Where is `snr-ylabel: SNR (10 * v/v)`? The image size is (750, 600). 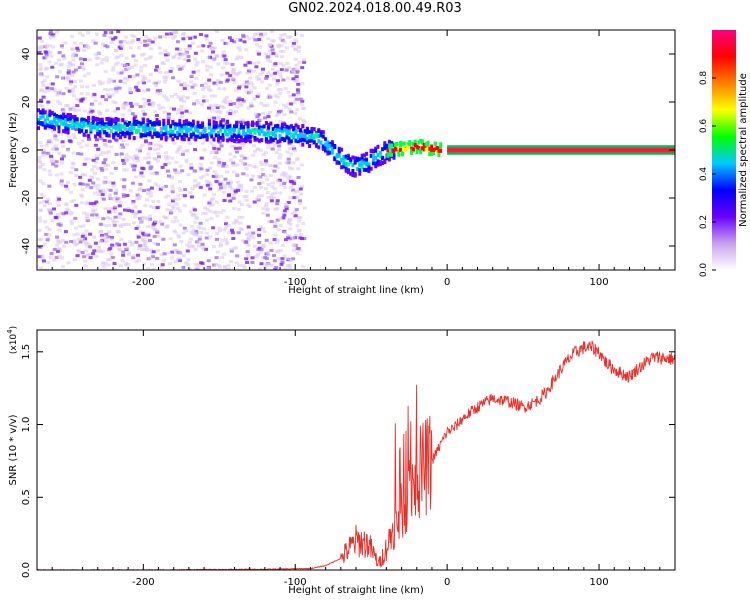 snr-ylabel: SNR (10 * v/v) is located at coordinates (13, 449).